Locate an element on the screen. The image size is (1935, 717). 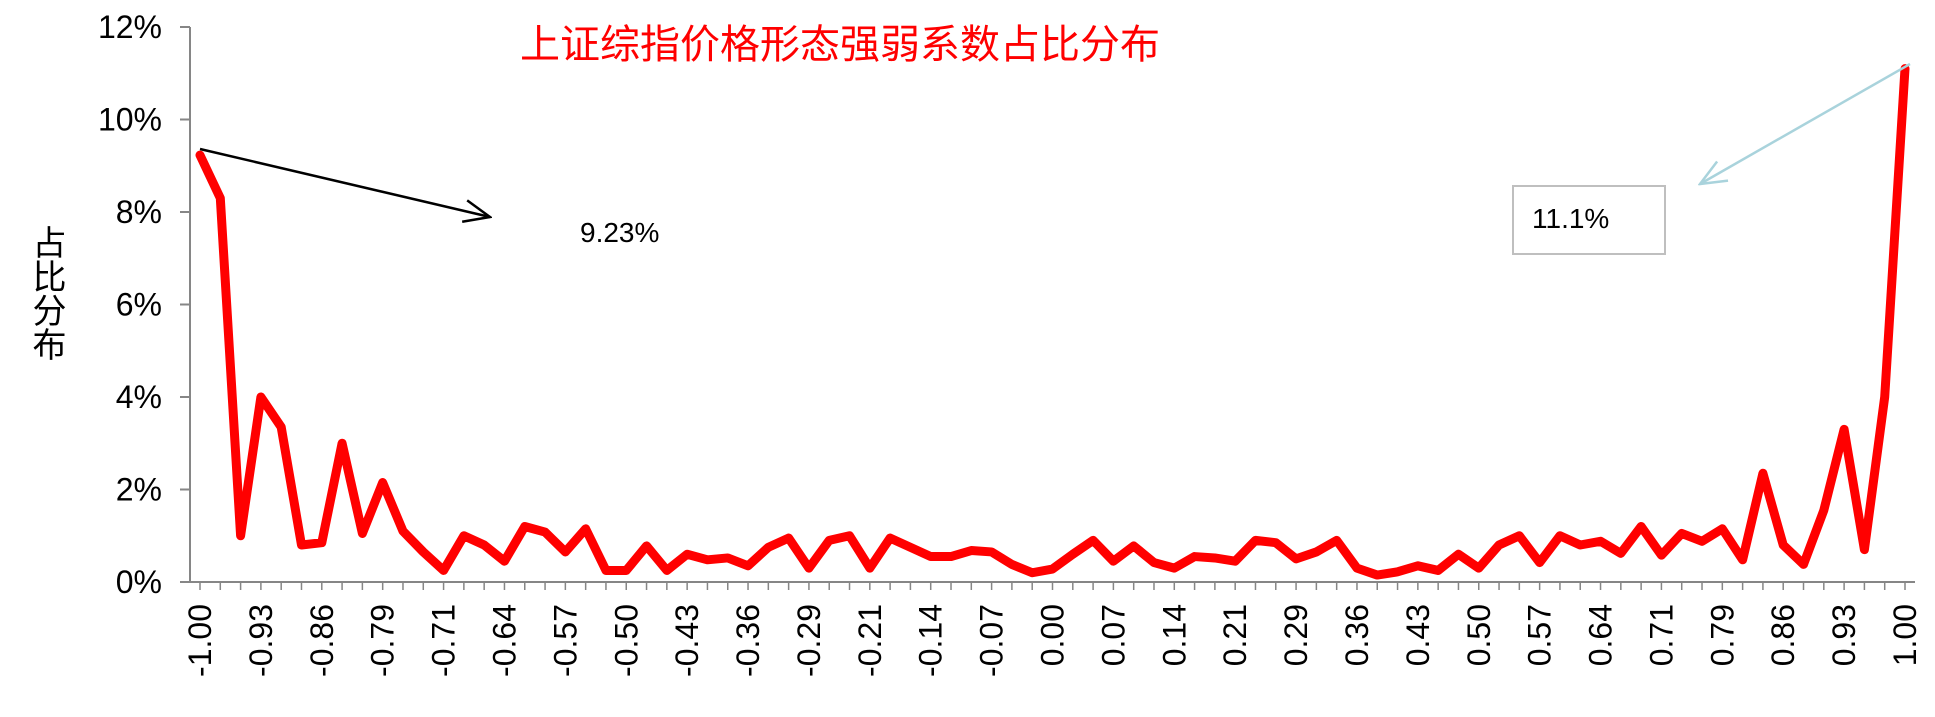
x-tick-label: 0.43 is located at coordinates (1418, 635).